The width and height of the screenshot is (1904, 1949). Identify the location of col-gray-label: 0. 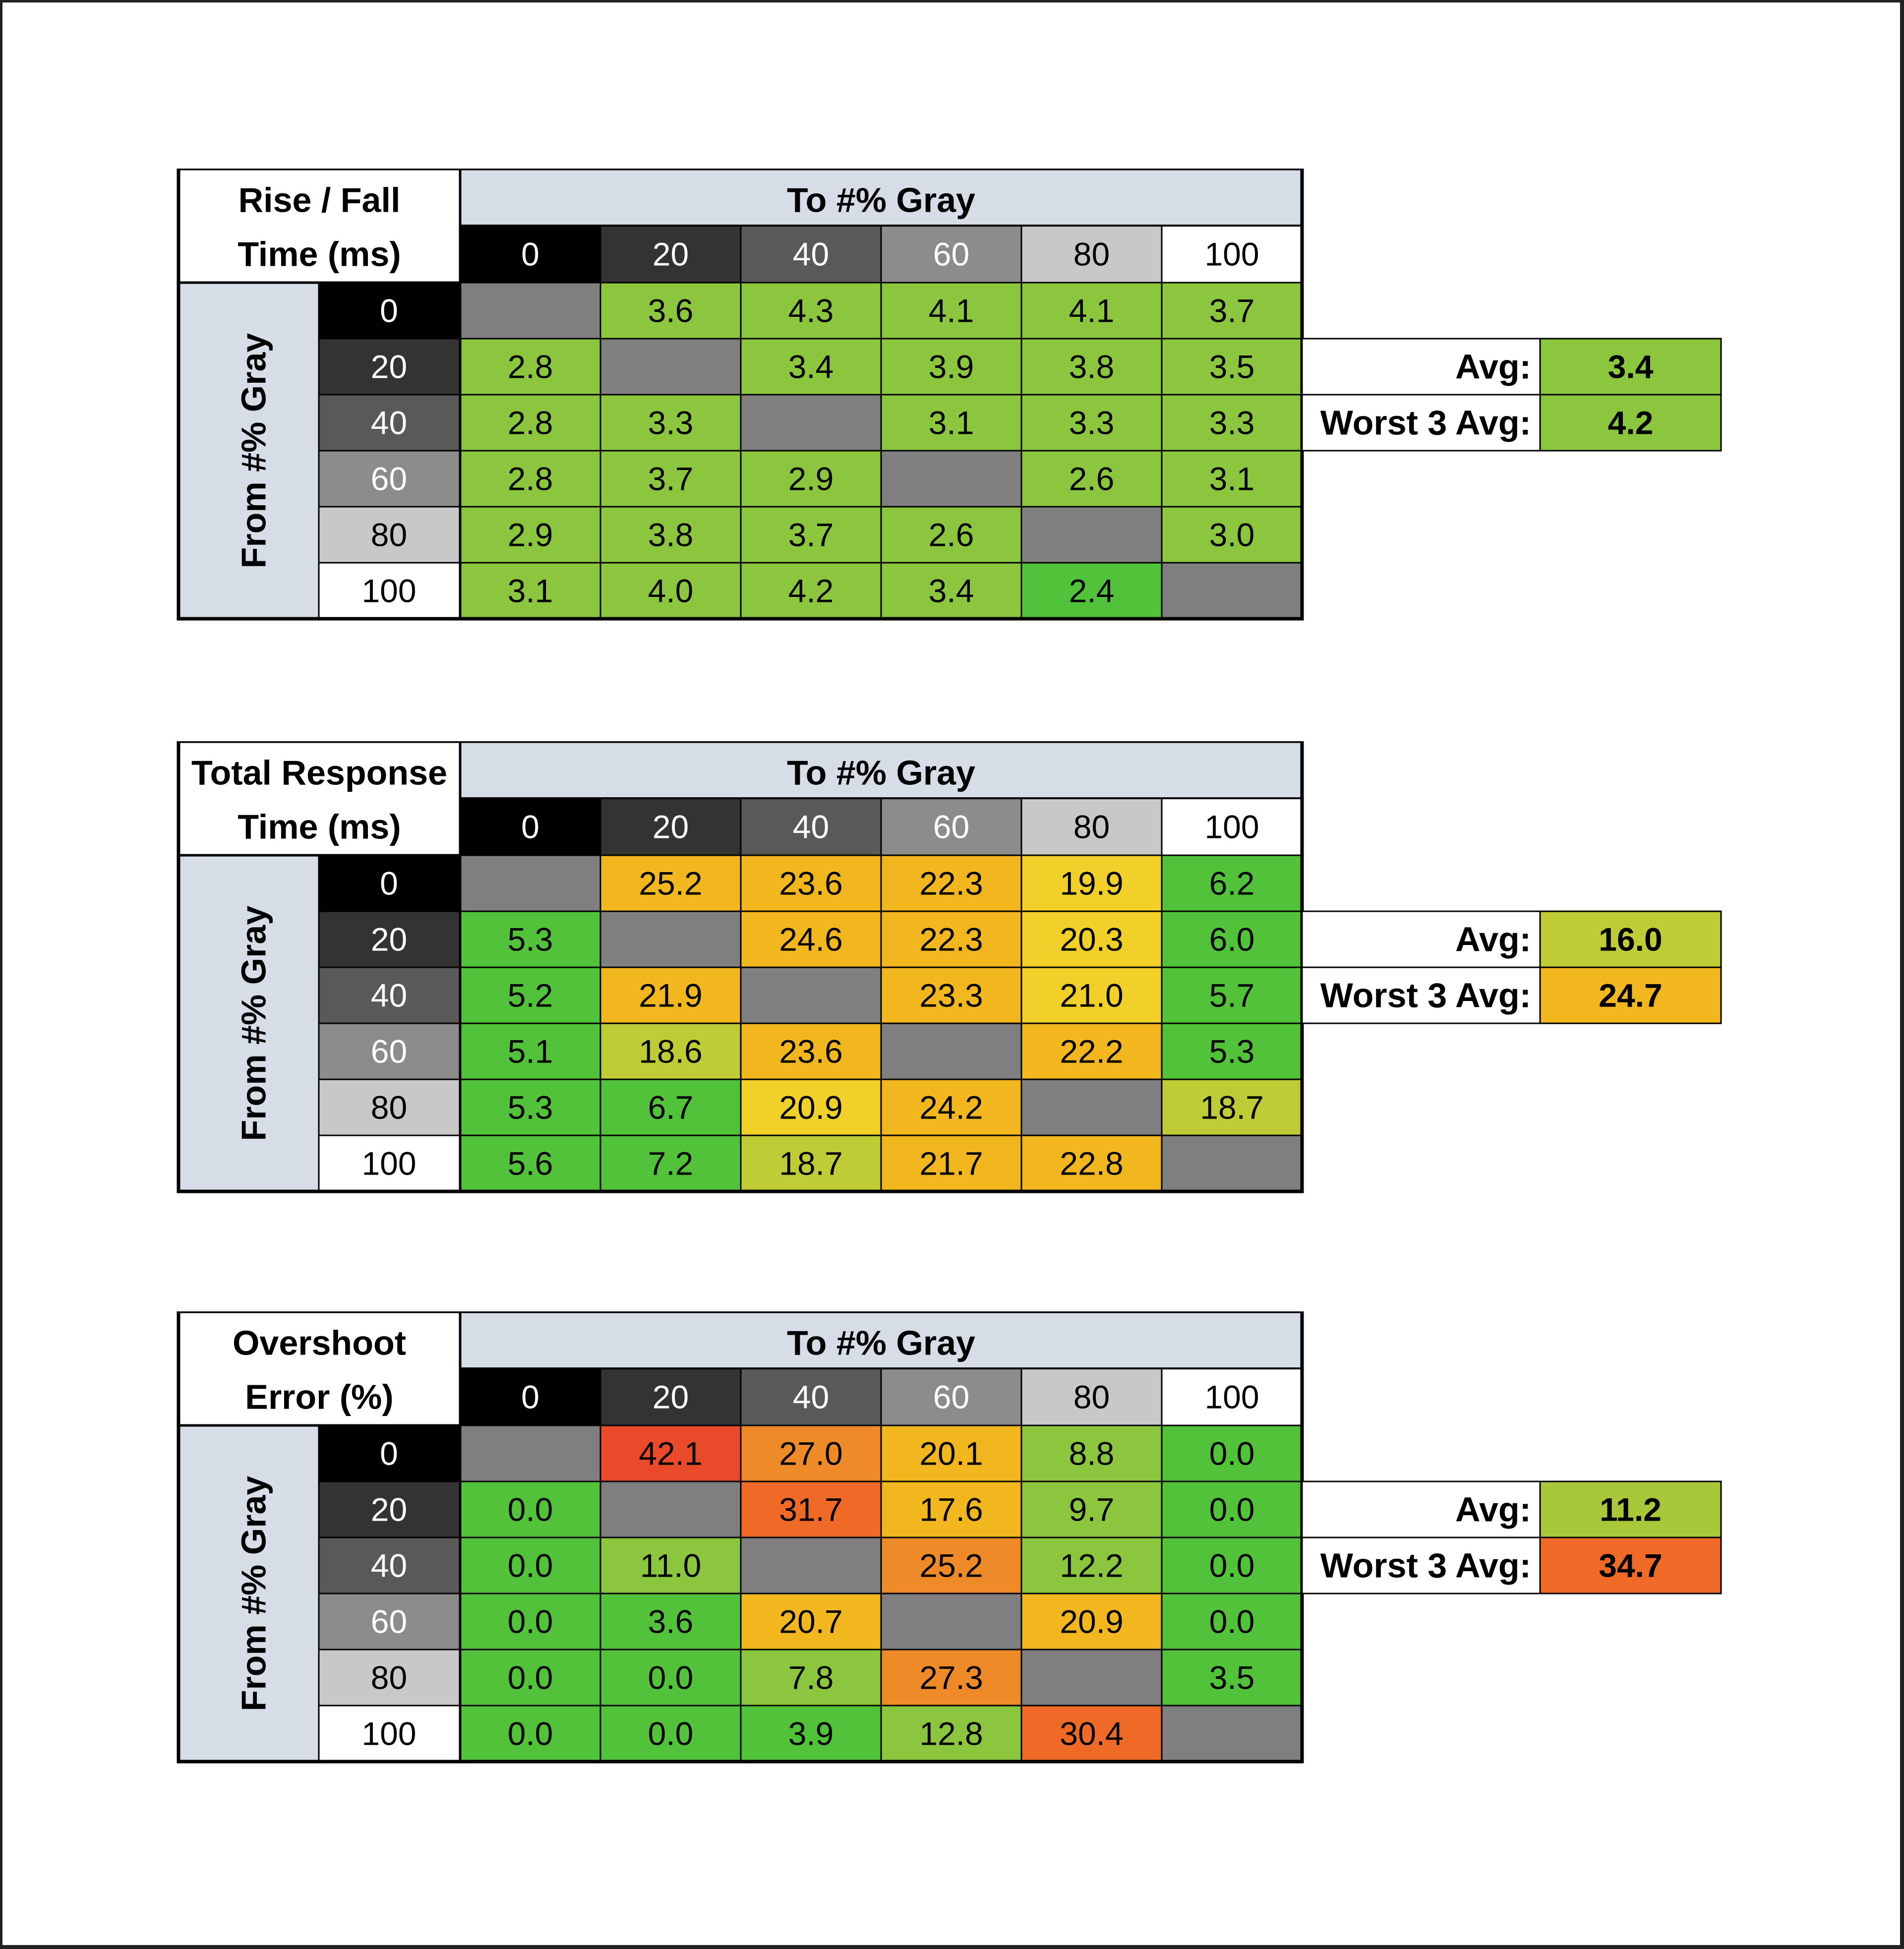
(530, 1397).